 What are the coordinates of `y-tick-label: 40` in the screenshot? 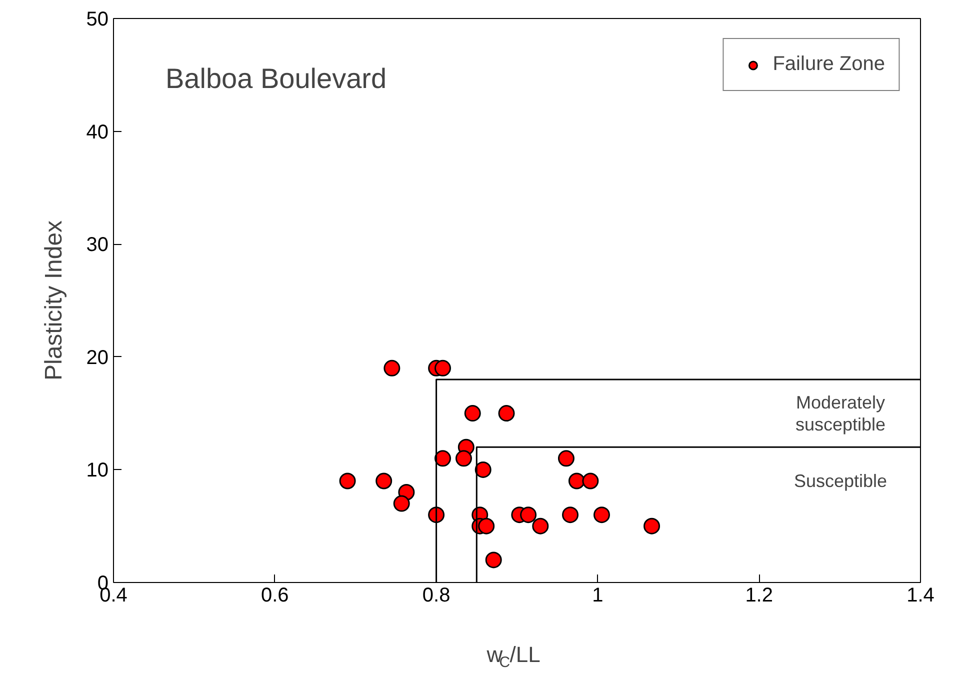 It's located at (97, 132).